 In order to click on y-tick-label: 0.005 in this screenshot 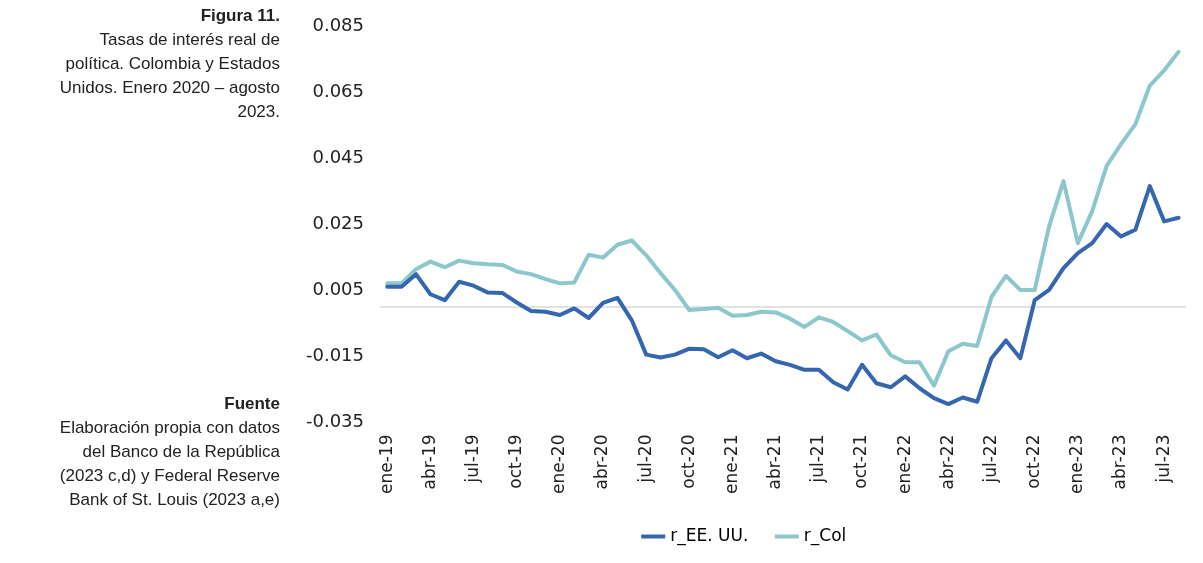, I will do `click(338, 289)`.